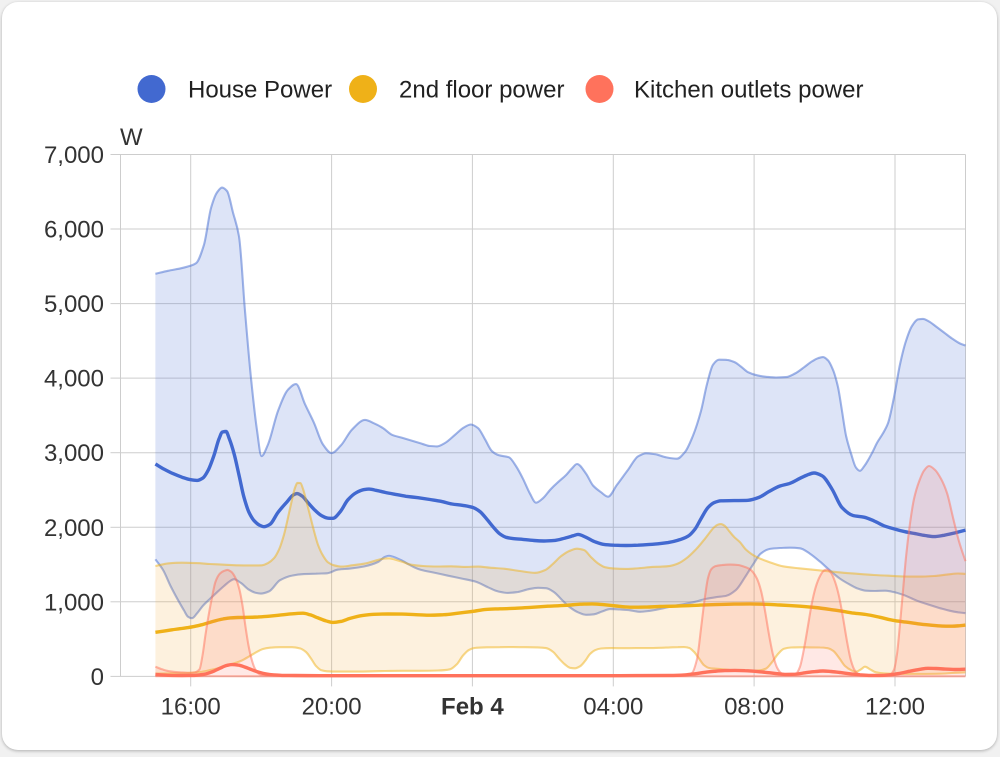 The width and height of the screenshot is (1000, 757). I want to click on svg-text: Feb 4, so click(472, 707).